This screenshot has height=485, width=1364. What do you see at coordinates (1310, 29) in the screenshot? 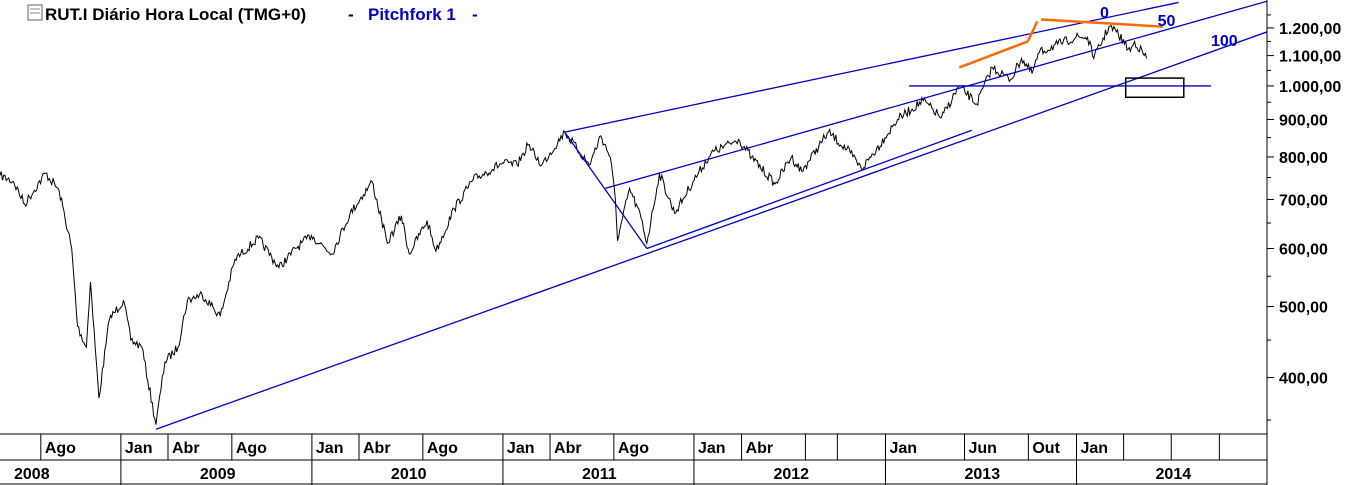
I see `y-tick-label: 1.200,00` at bounding box center [1310, 29].